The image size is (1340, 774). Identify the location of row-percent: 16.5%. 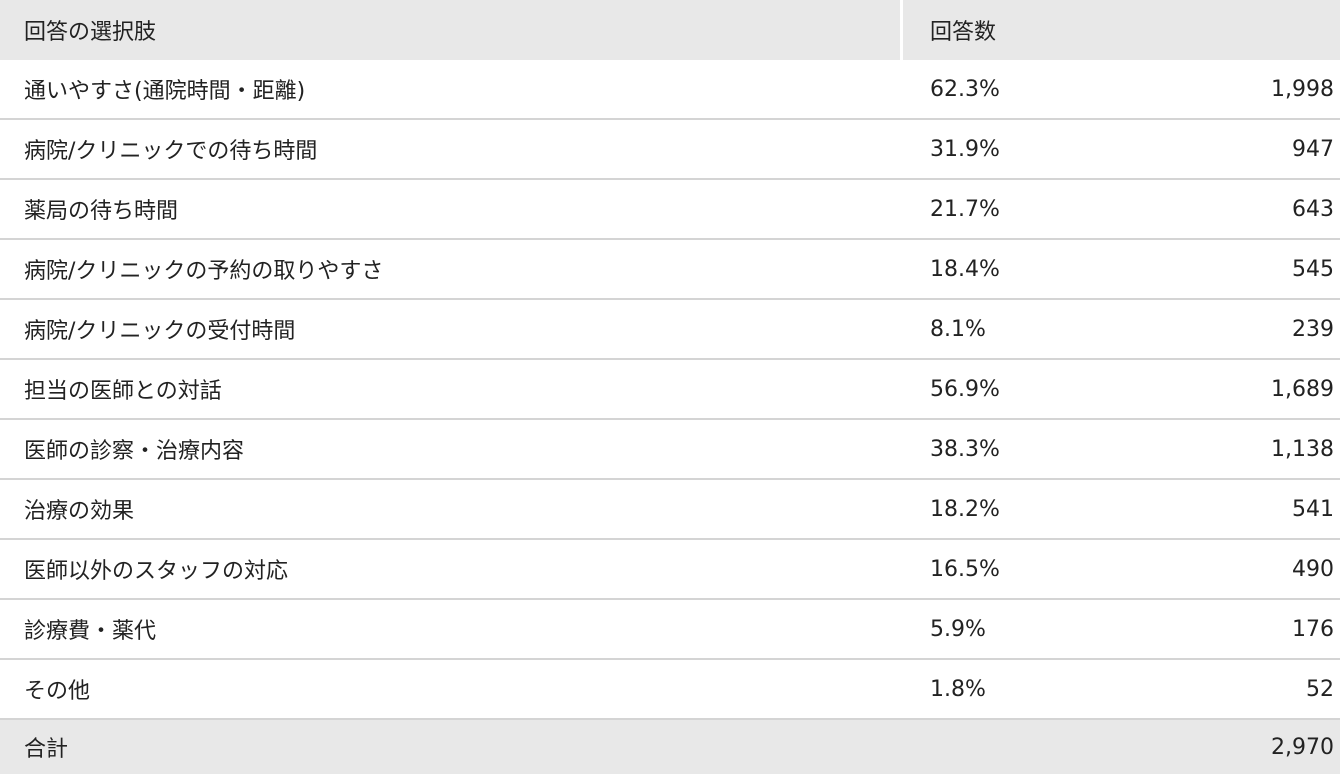
(965, 569).